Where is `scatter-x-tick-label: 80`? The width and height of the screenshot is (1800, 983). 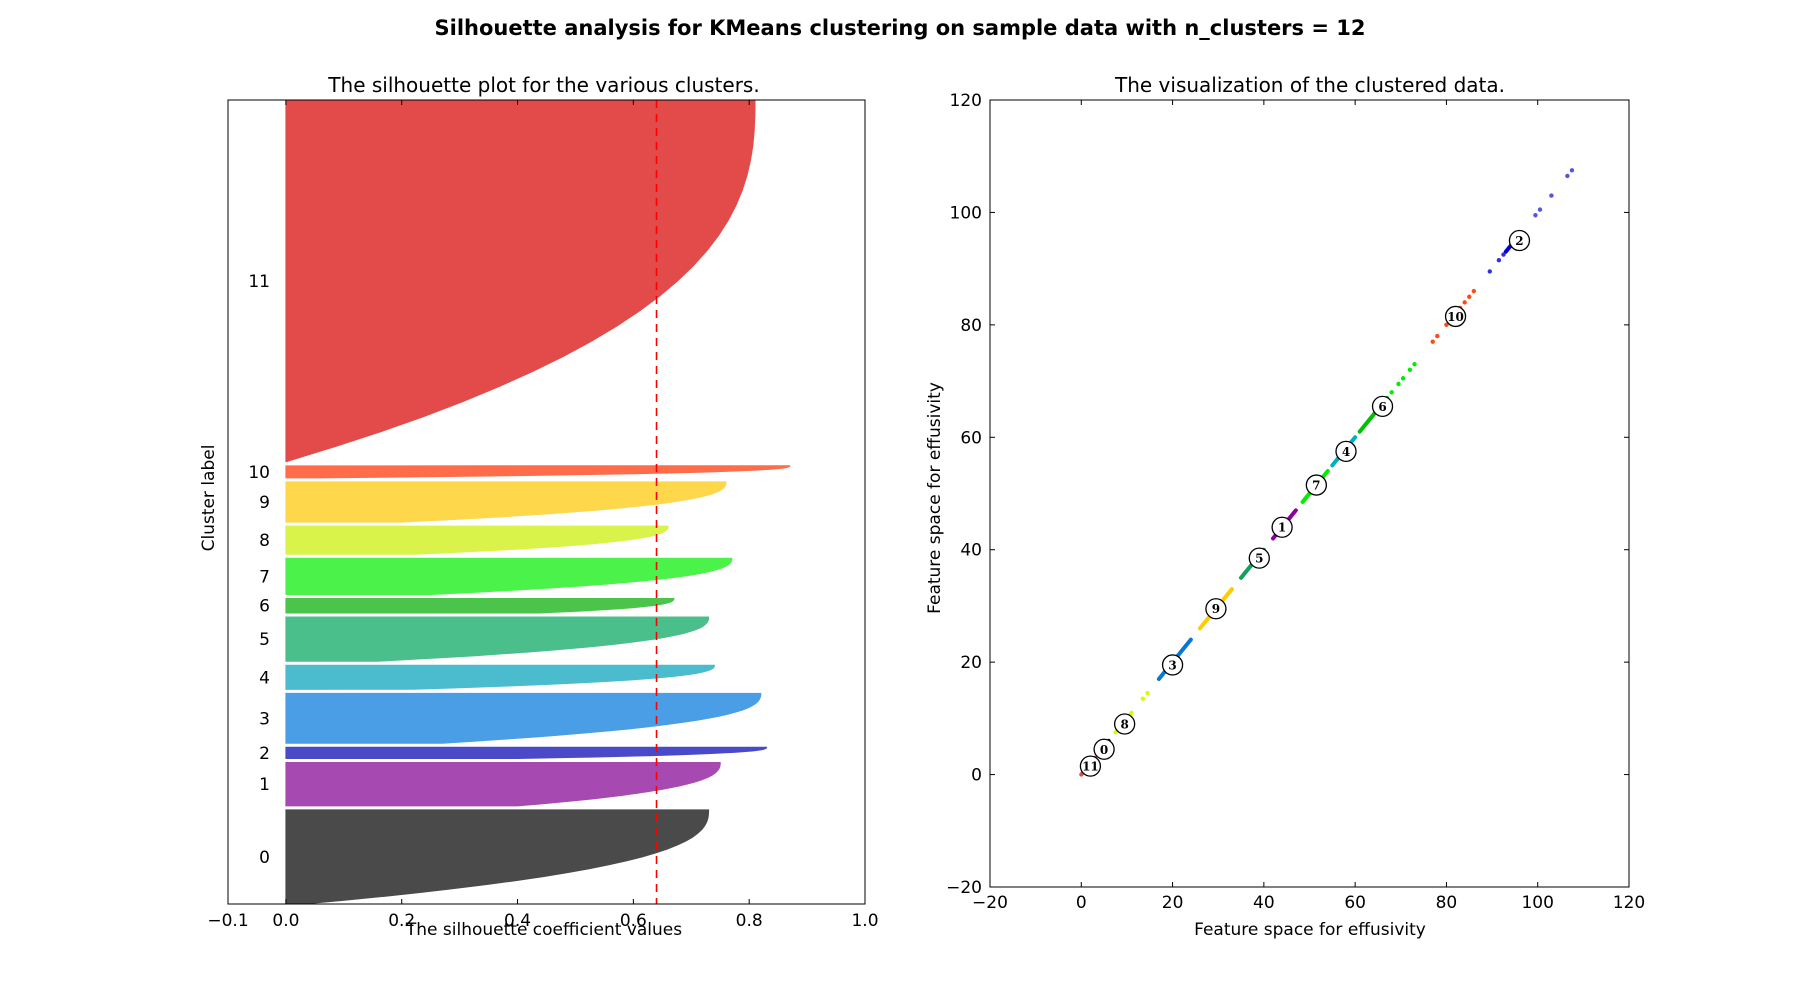 scatter-x-tick-label: 80 is located at coordinates (1447, 903).